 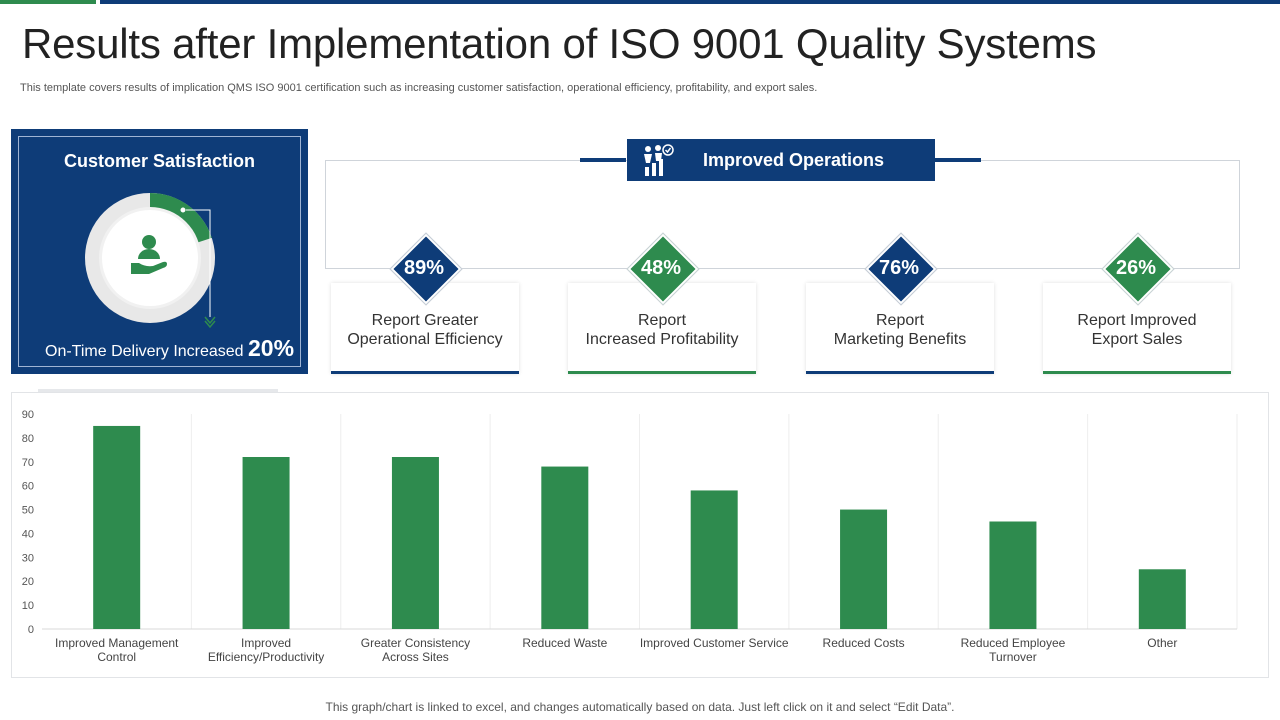 I want to click on card-label: Report Improved Export Sales, so click(x=1137, y=330).